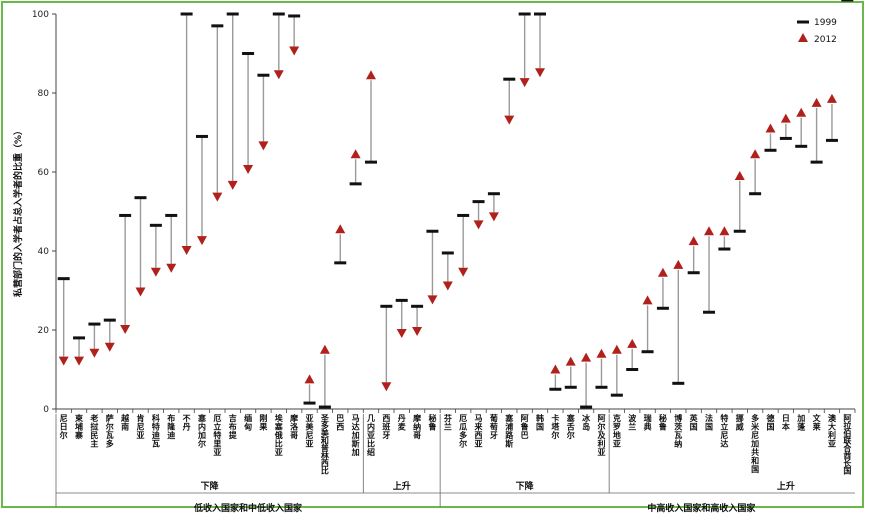  I want to click on y-tick-label-20: 20, so click(44, 331).